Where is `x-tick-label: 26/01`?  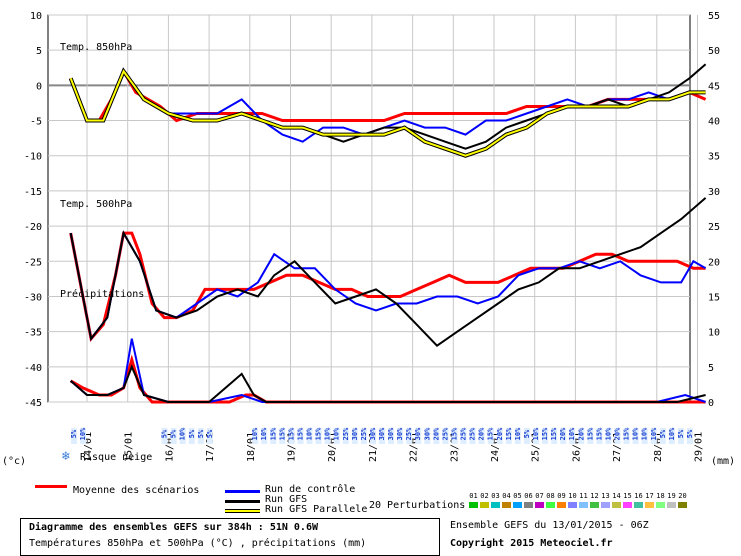 x-tick-label: 26/01 is located at coordinates (576, 447).